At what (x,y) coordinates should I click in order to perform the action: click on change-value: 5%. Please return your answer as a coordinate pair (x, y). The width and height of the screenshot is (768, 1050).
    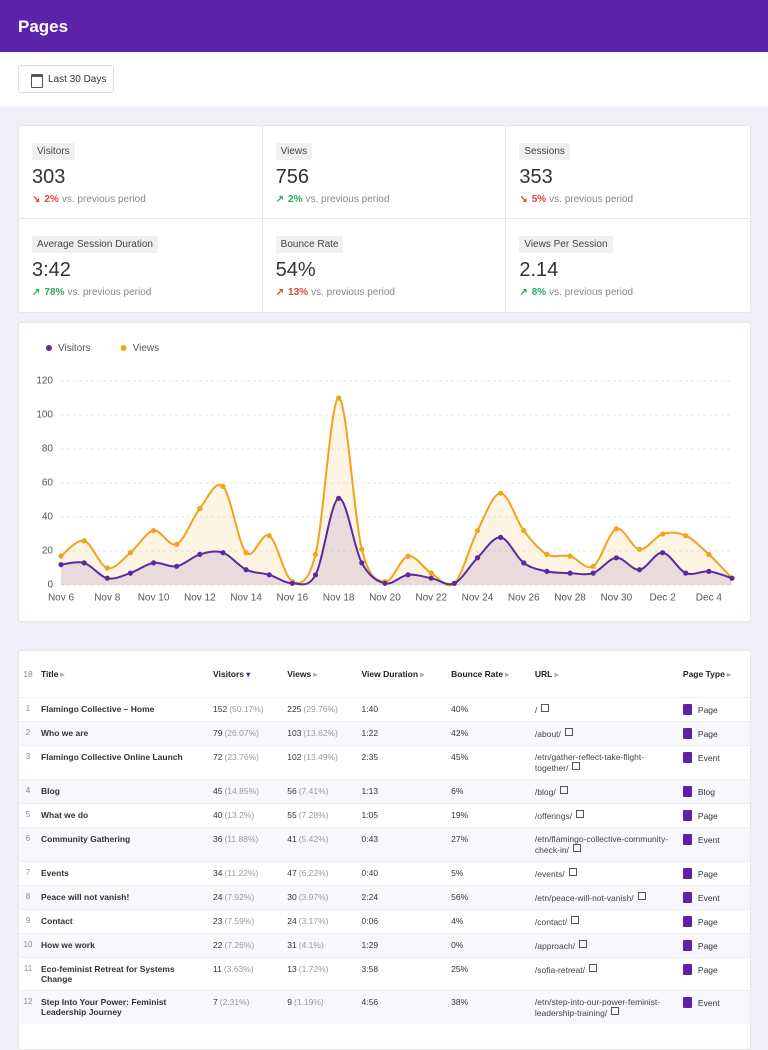
    Looking at the image, I should click on (539, 199).